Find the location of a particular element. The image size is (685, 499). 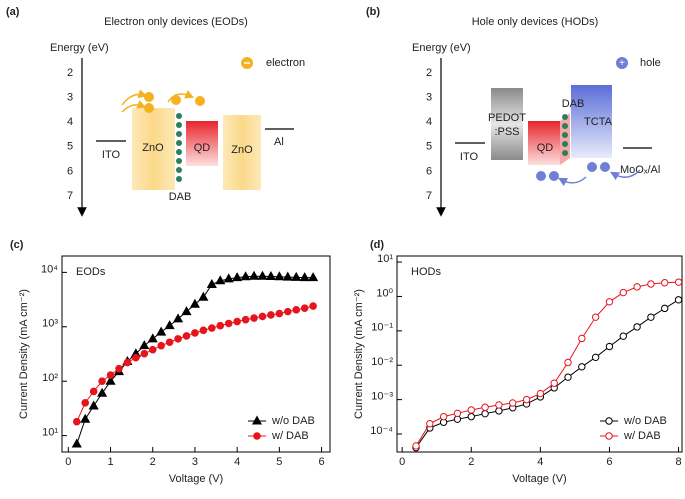

energy-tick-label: 7 is located at coordinates (429, 196).